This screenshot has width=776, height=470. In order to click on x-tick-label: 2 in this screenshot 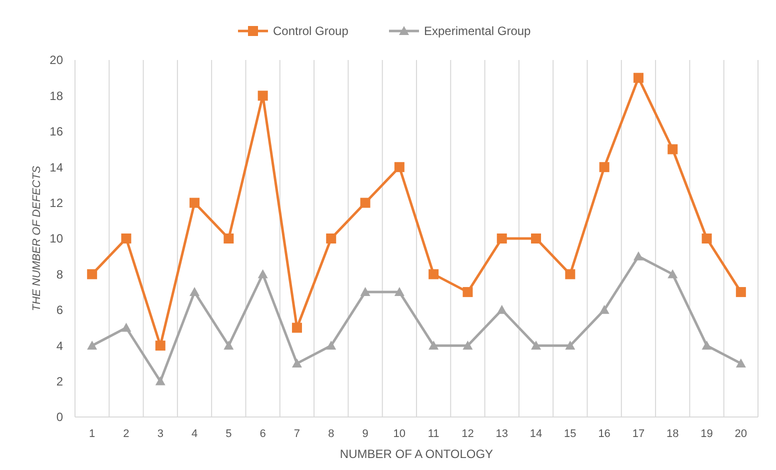, I will do `click(126, 434)`.